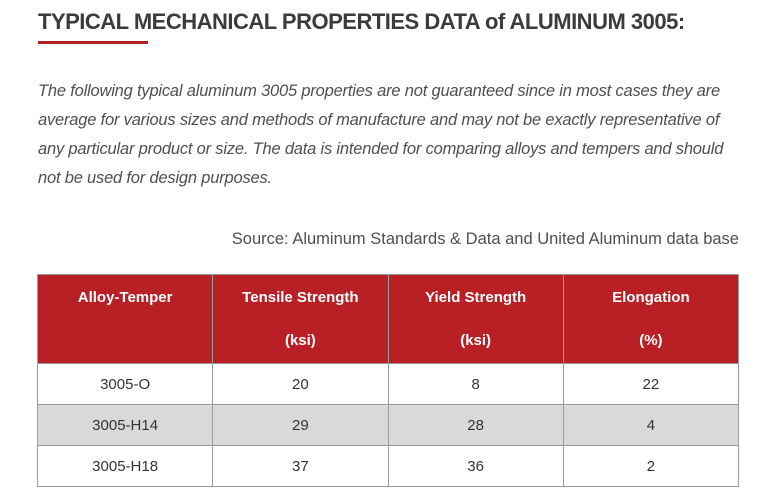  Describe the element at coordinates (125, 466) in the screenshot. I see `cell-alloy-temper: 3005-H18` at that location.